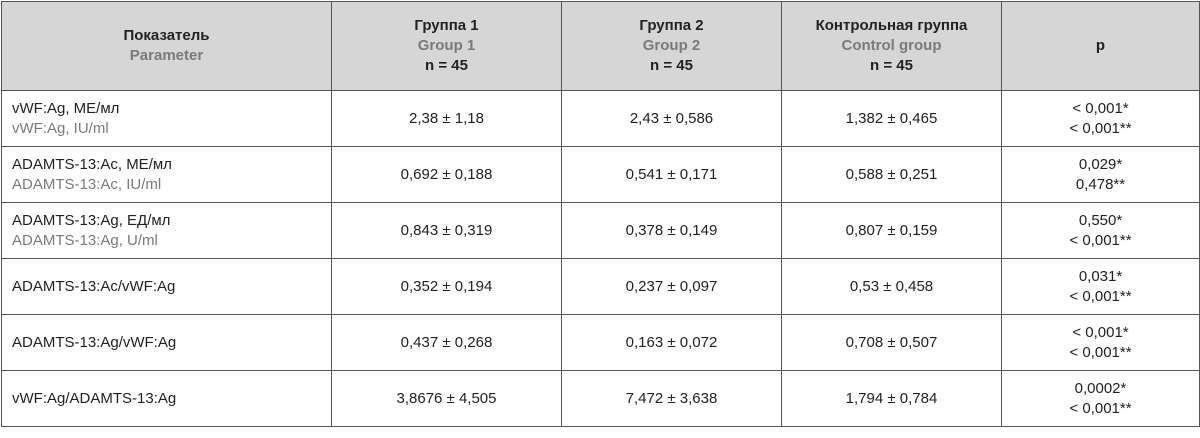 This screenshot has width=1200, height=438. Describe the element at coordinates (671, 230) in the screenshot. I see `value-cell: 0,378 ± 0,149` at that location.